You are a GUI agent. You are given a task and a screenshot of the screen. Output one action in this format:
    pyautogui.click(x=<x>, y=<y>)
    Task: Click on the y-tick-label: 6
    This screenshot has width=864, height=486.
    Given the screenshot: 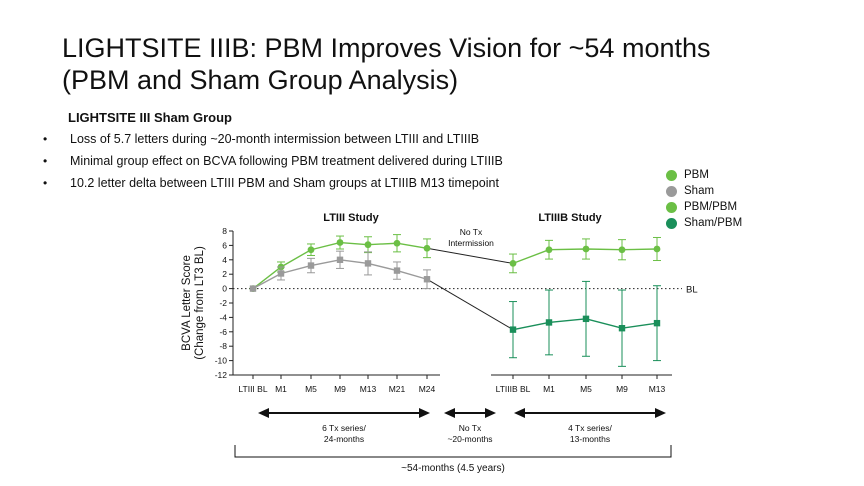 What is the action you would take?
    pyautogui.click(x=224, y=245)
    